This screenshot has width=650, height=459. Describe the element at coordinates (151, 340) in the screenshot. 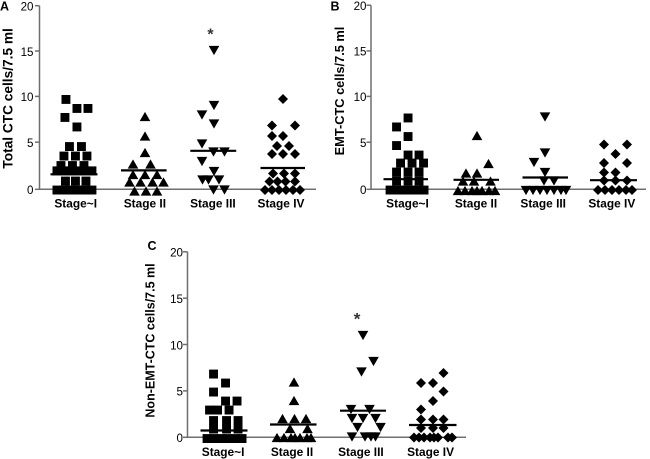

I see `svg-text: Non-EMT-CTC cells/7.5 ml` at that location.